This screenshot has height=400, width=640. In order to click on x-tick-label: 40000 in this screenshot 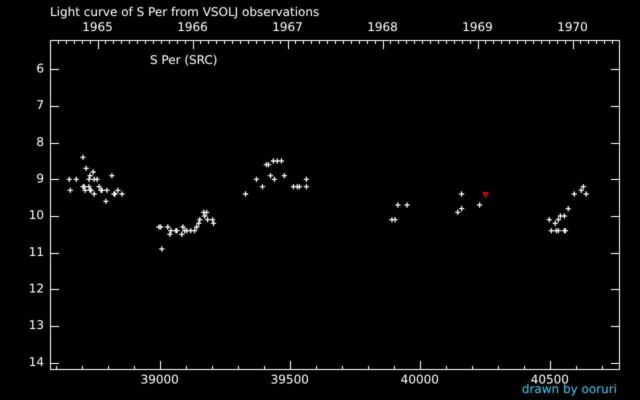, I will do `click(419, 379)`.